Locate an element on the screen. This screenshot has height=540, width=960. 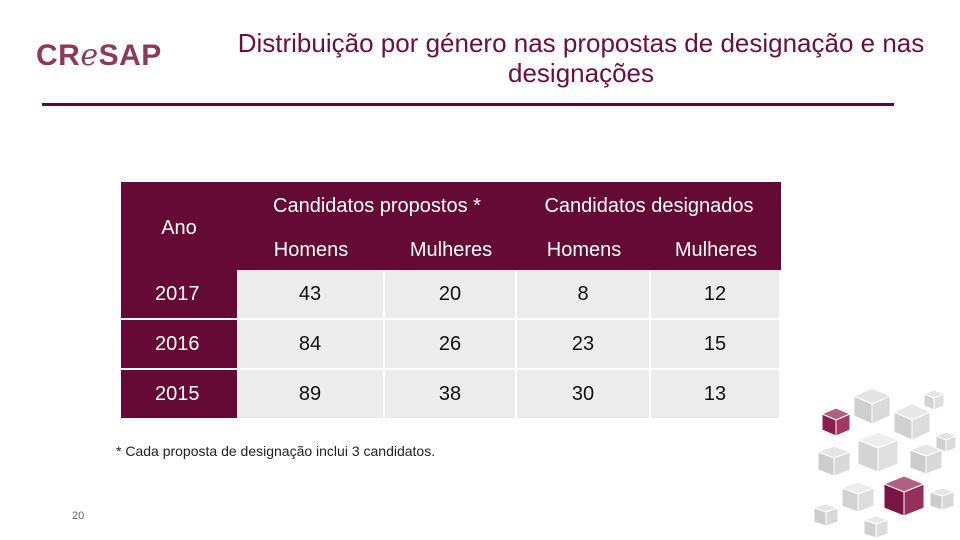
table-cell: 8 is located at coordinates (584, 295).